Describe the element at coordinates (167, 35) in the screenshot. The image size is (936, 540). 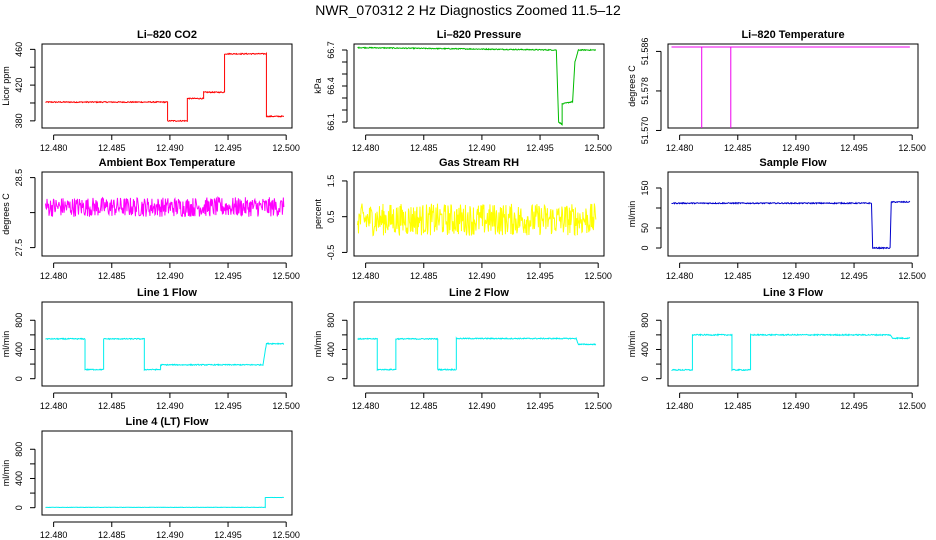
I see `panel-title: Li–820 CO2` at that location.